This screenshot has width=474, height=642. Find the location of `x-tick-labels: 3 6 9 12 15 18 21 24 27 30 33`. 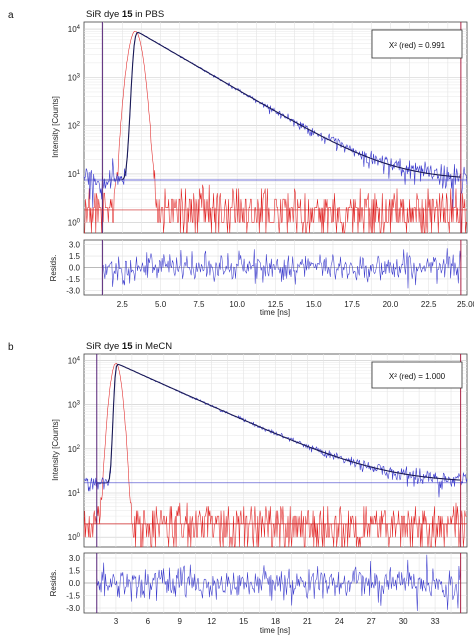

x-tick-labels: 3 6 9 12 15 18 21 24 27 30 33 is located at coordinates (277, 621).